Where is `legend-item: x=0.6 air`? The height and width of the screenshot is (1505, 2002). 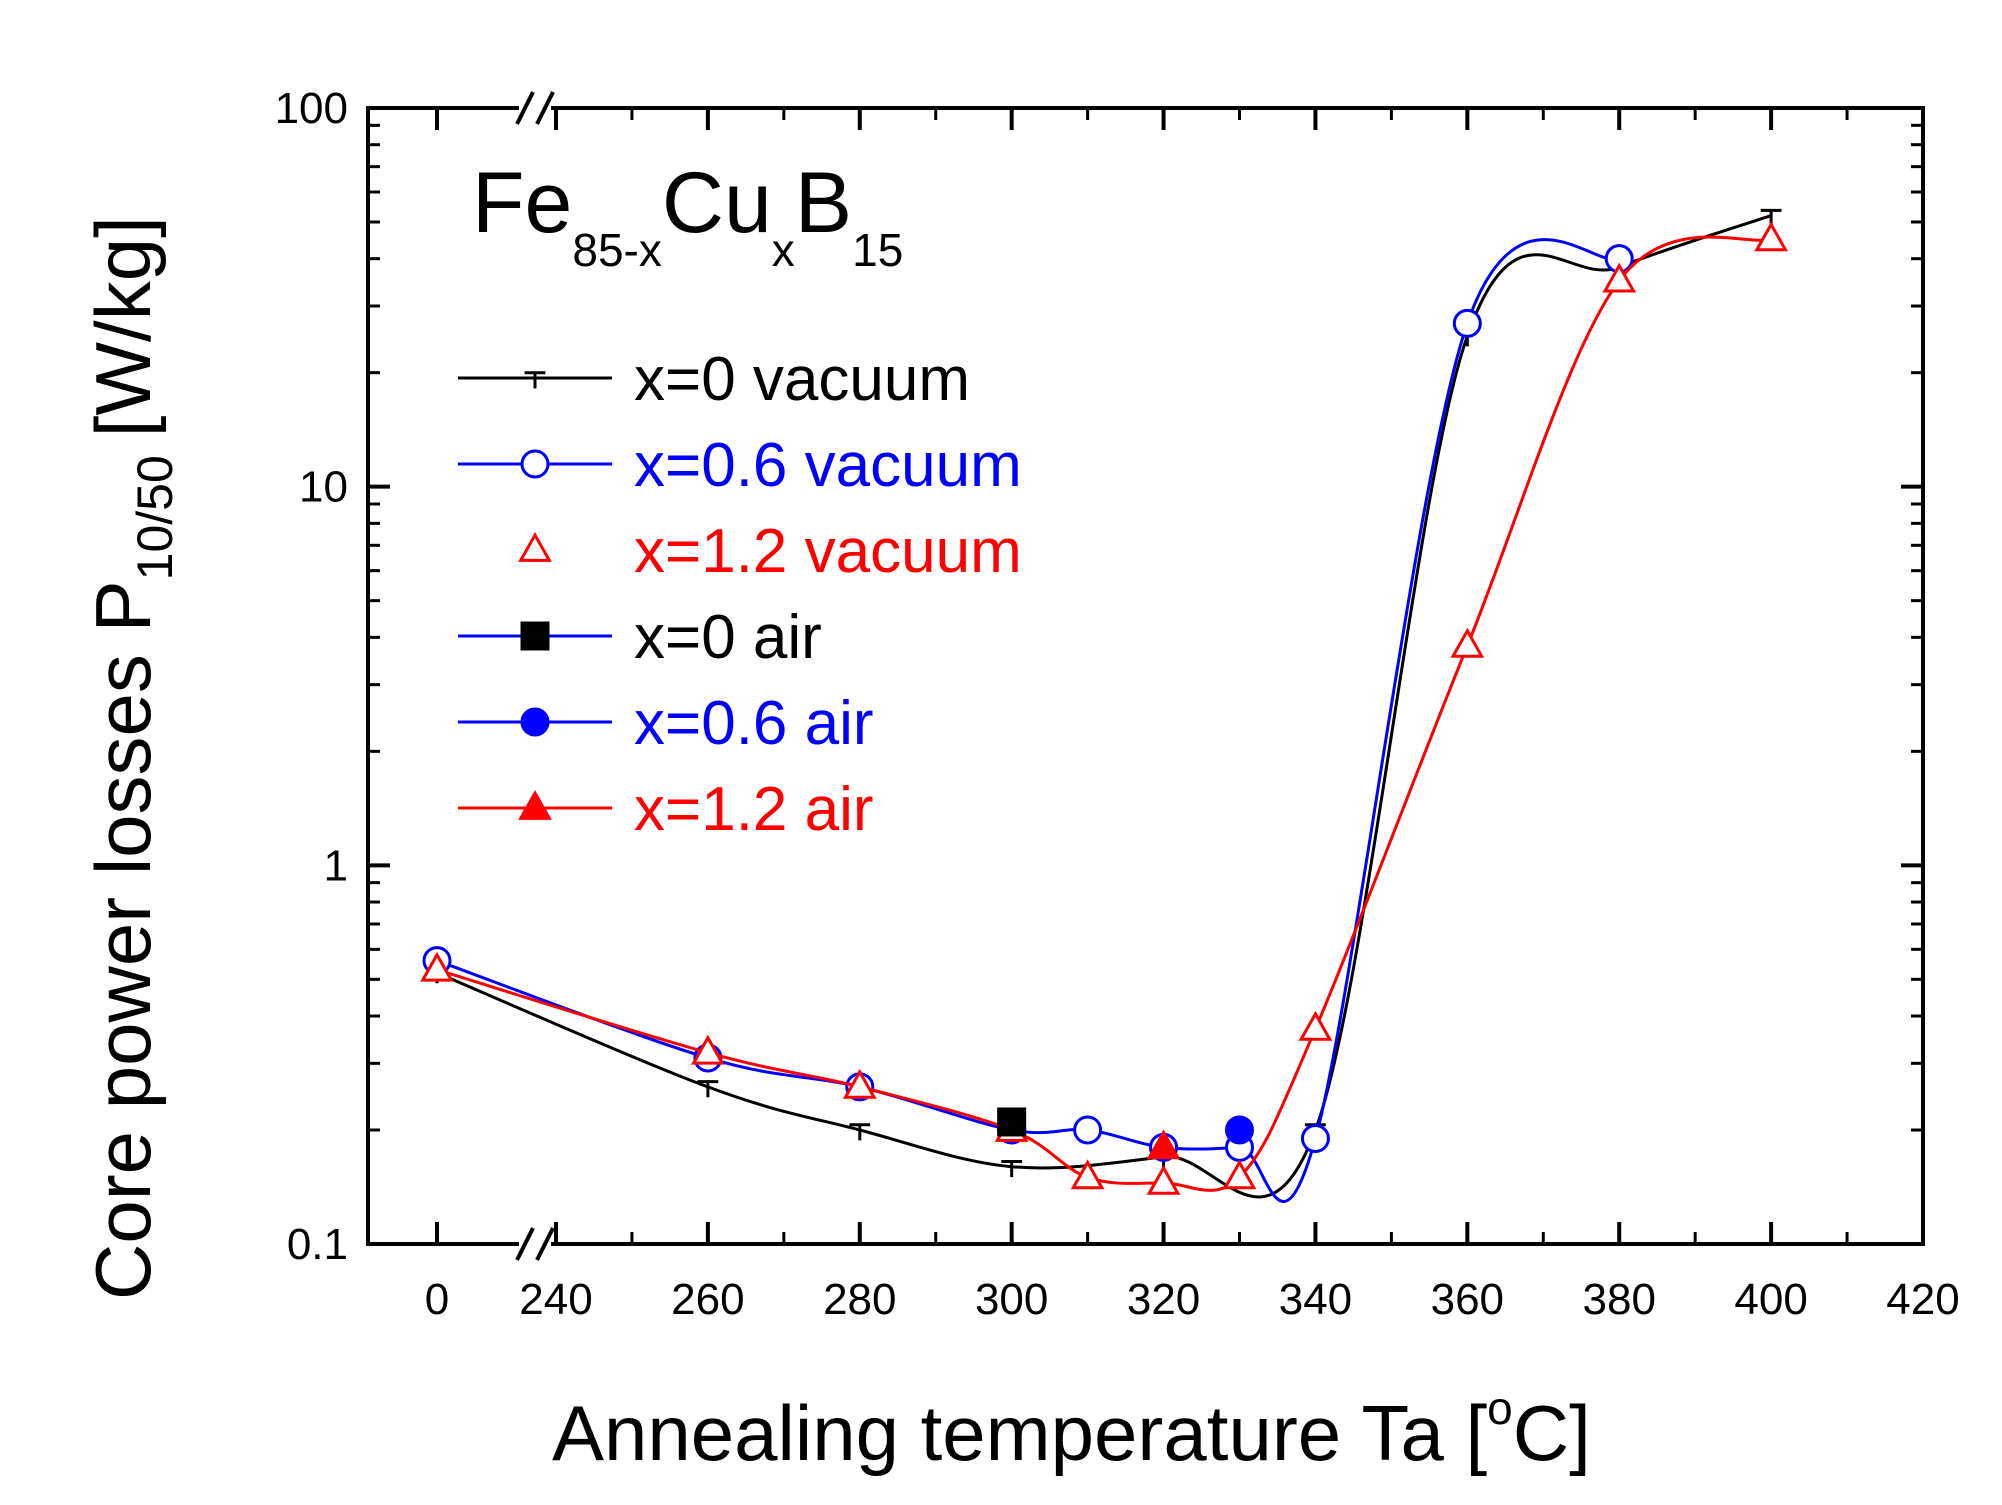 legend-item: x=0.6 air is located at coordinates (666, 723).